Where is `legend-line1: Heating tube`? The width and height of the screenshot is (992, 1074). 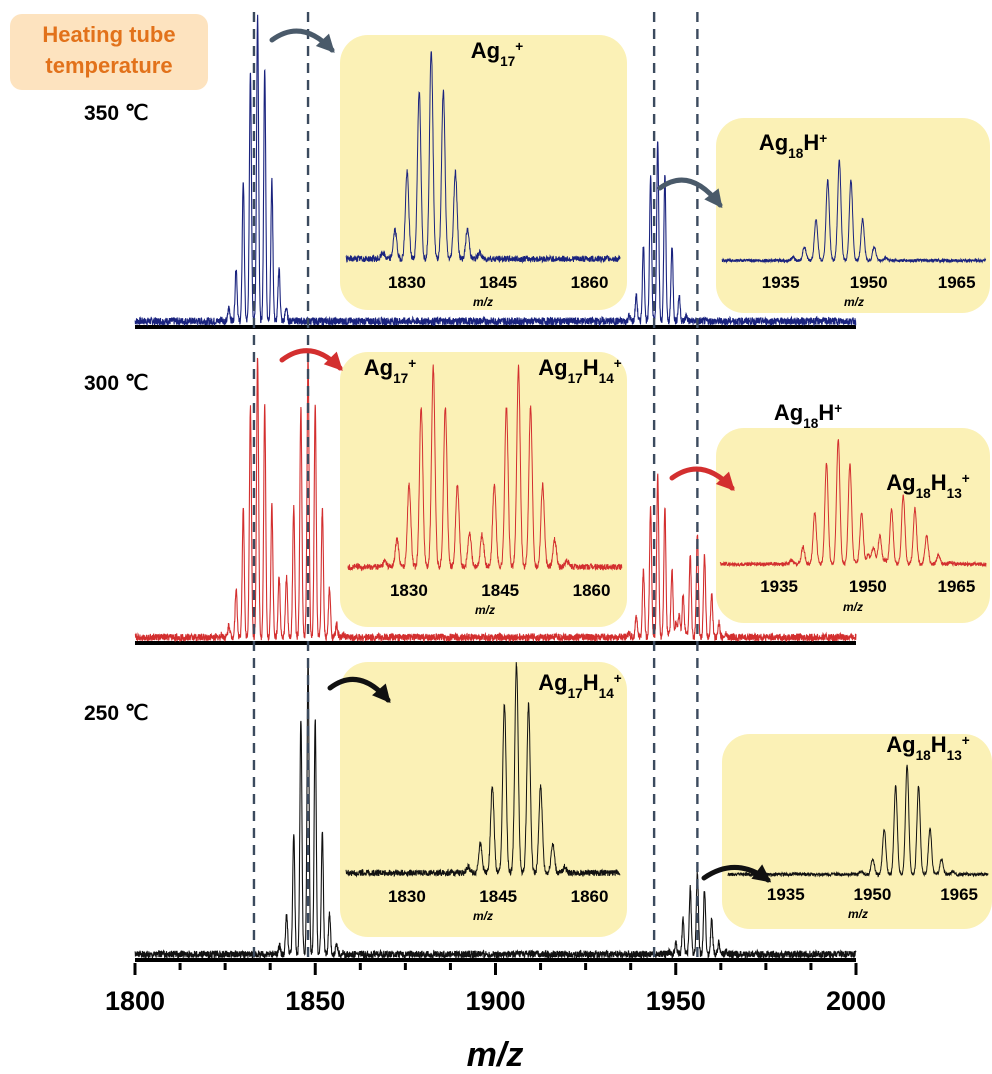 legend-line1: Heating tube is located at coordinates (108, 34).